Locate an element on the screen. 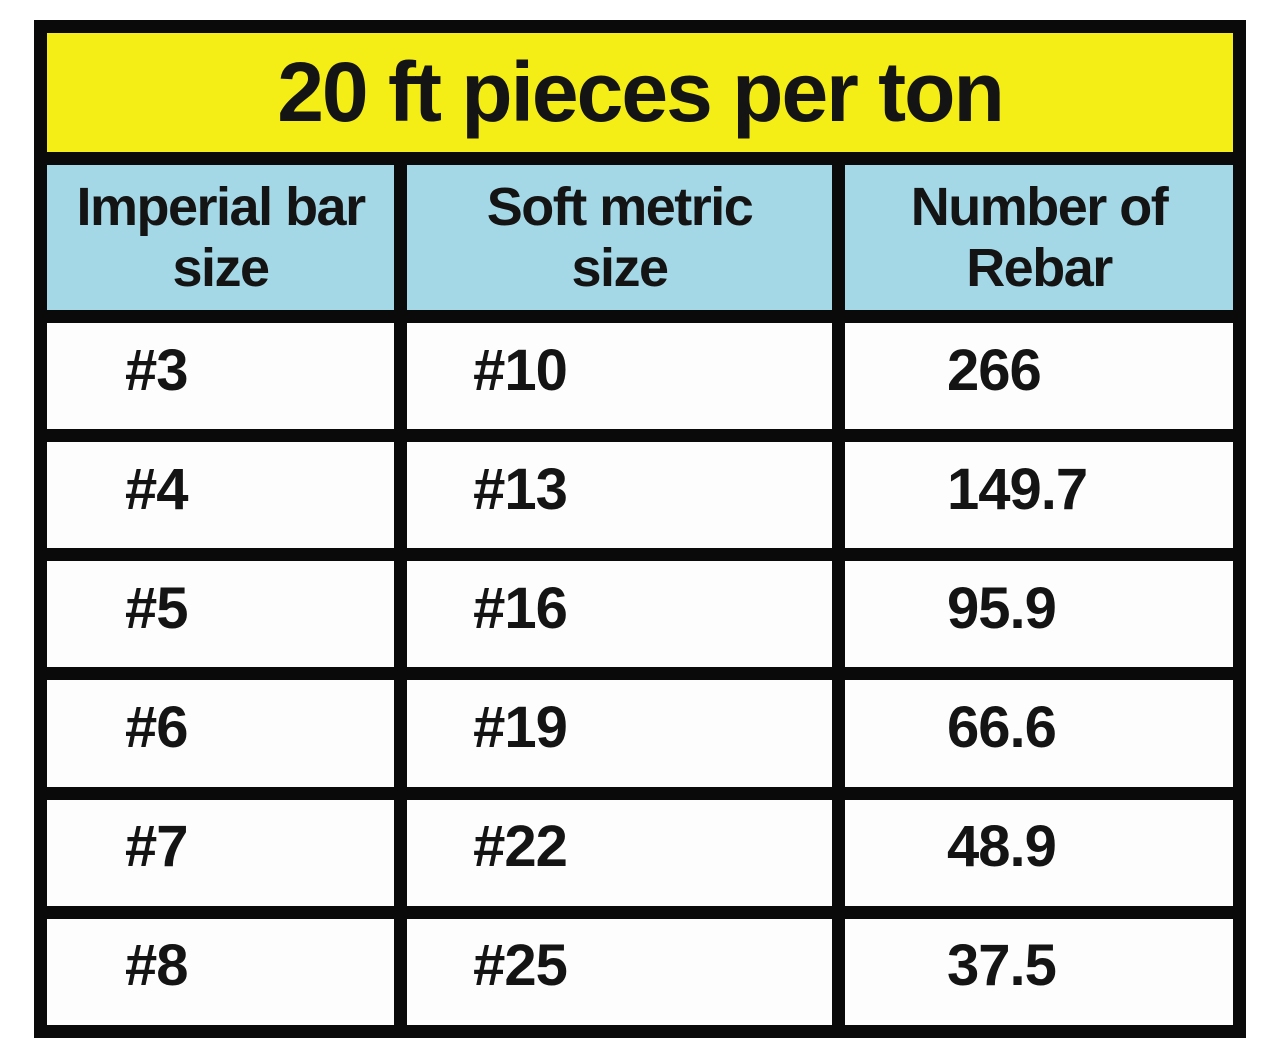  metric-size-cell: #25 is located at coordinates (619, 972).